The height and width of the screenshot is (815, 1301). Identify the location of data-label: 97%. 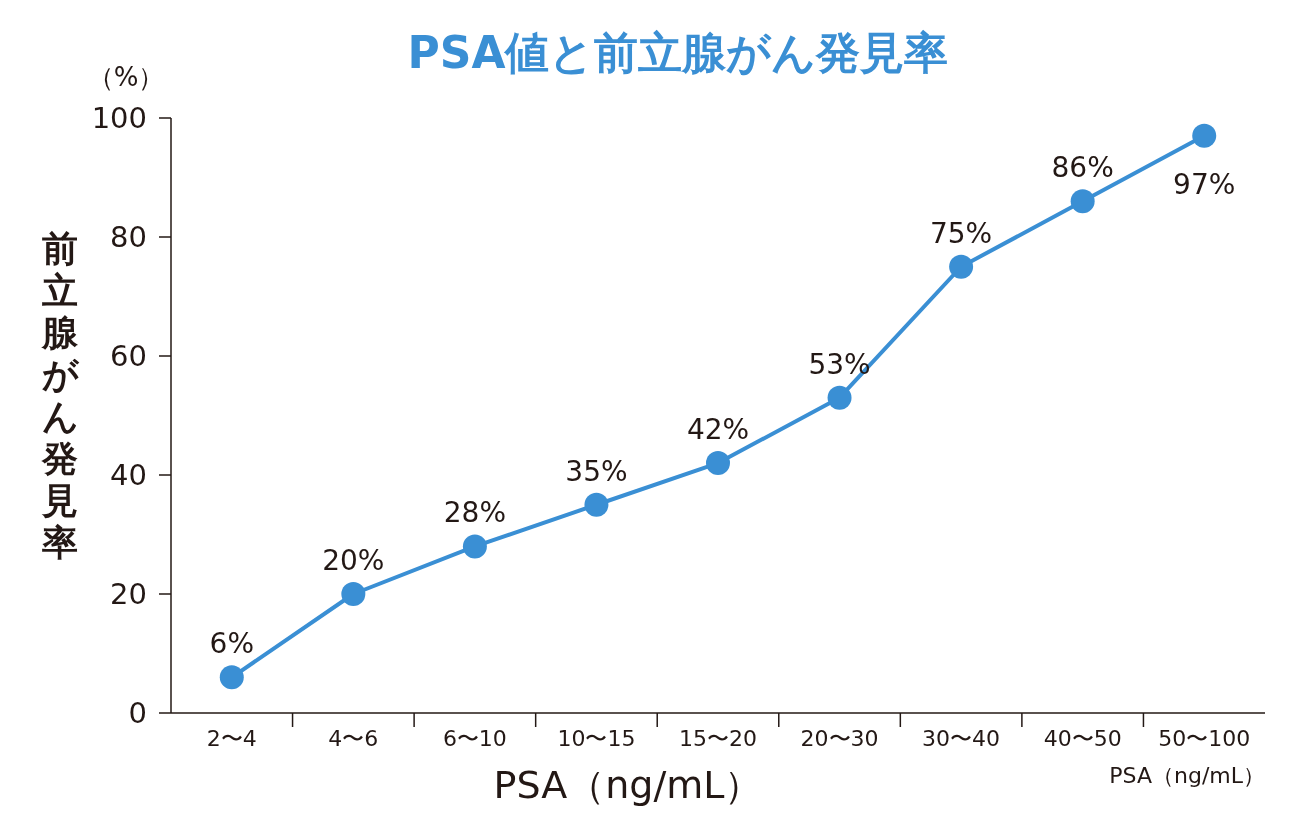
(1204, 184).